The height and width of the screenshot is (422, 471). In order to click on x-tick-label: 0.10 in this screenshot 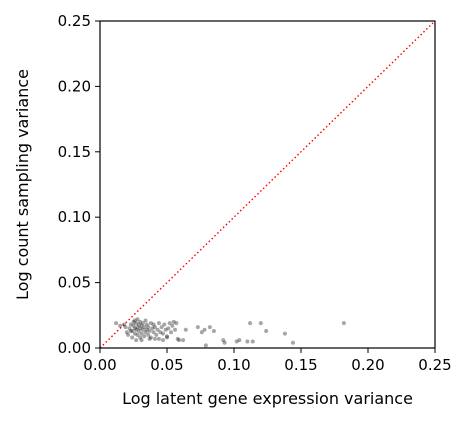, I will do `click(233, 365)`.